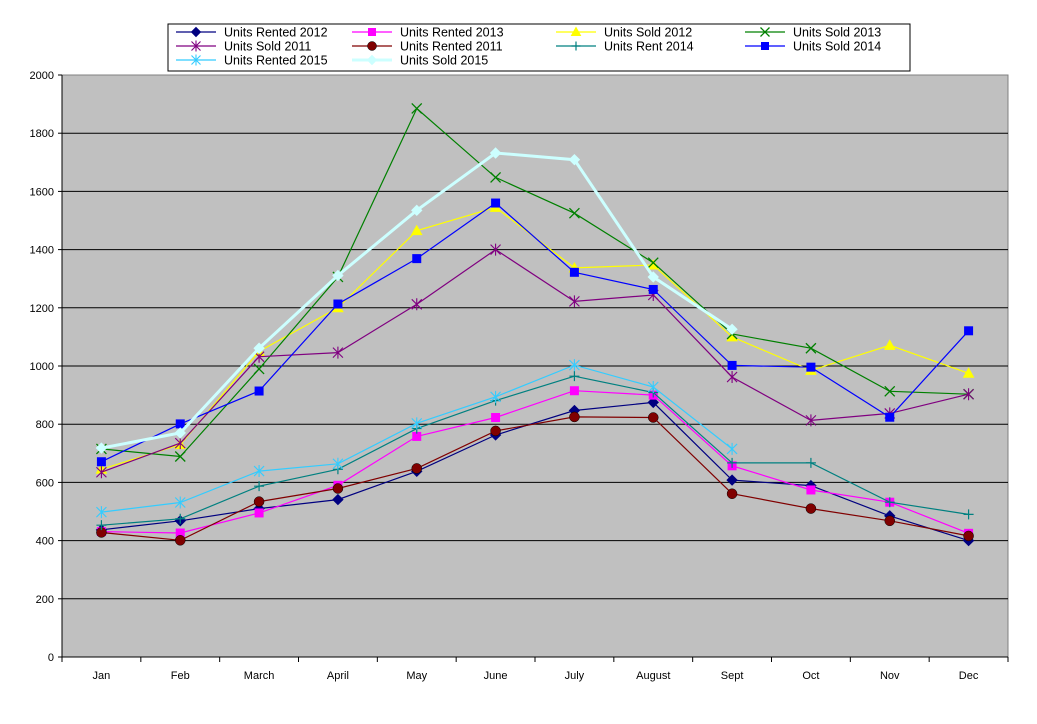  I want to click on legend-item: Units Sold 2015, so click(420, 61).